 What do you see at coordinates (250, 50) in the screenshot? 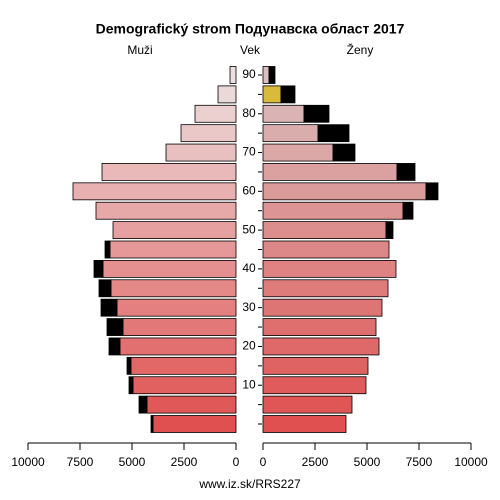
I see `center-label: Vek` at bounding box center [250, 50].